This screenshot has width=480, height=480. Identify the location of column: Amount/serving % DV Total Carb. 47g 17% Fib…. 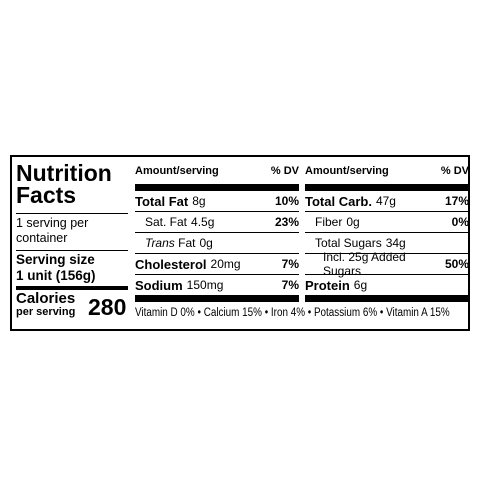
(387, 233).